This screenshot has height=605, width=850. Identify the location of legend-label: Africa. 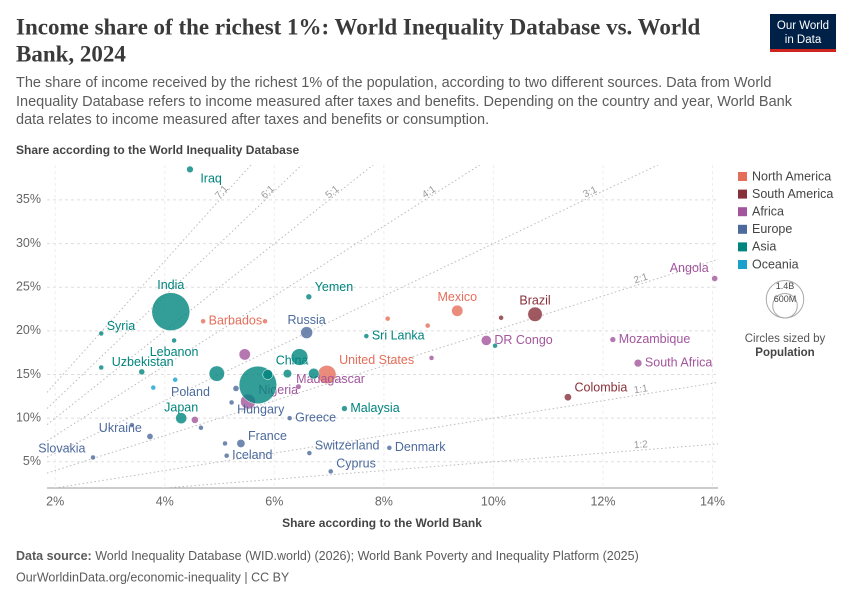
(768, 211).